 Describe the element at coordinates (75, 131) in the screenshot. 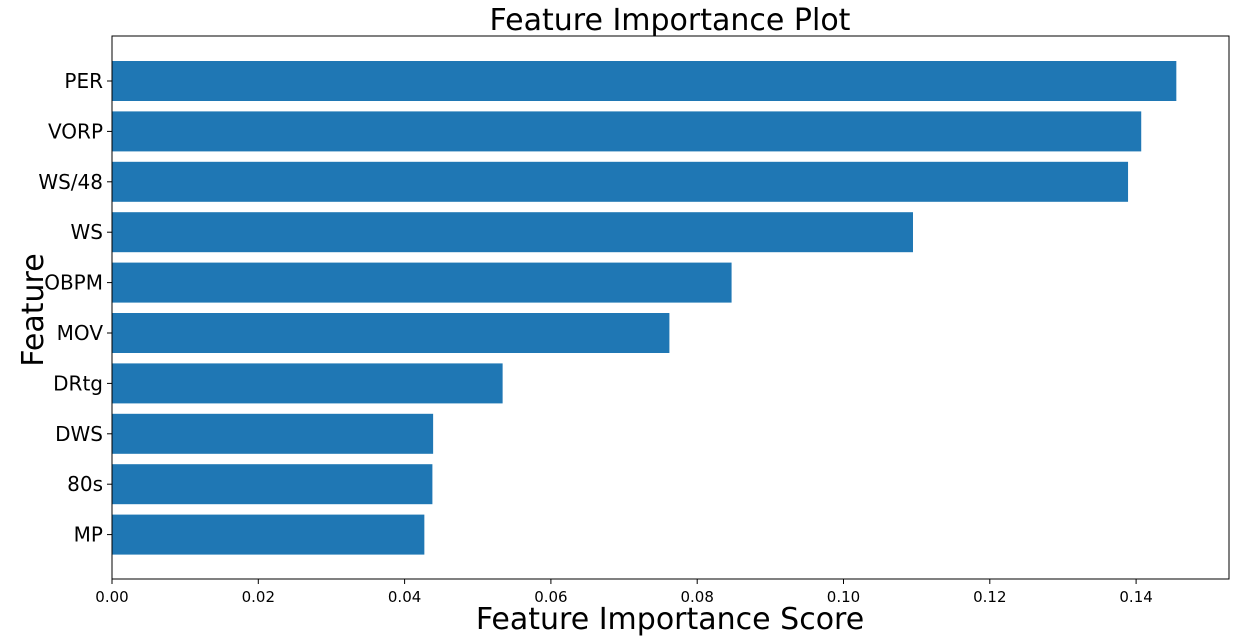

I see `y-tick-label-vorp: VORP` at that location.